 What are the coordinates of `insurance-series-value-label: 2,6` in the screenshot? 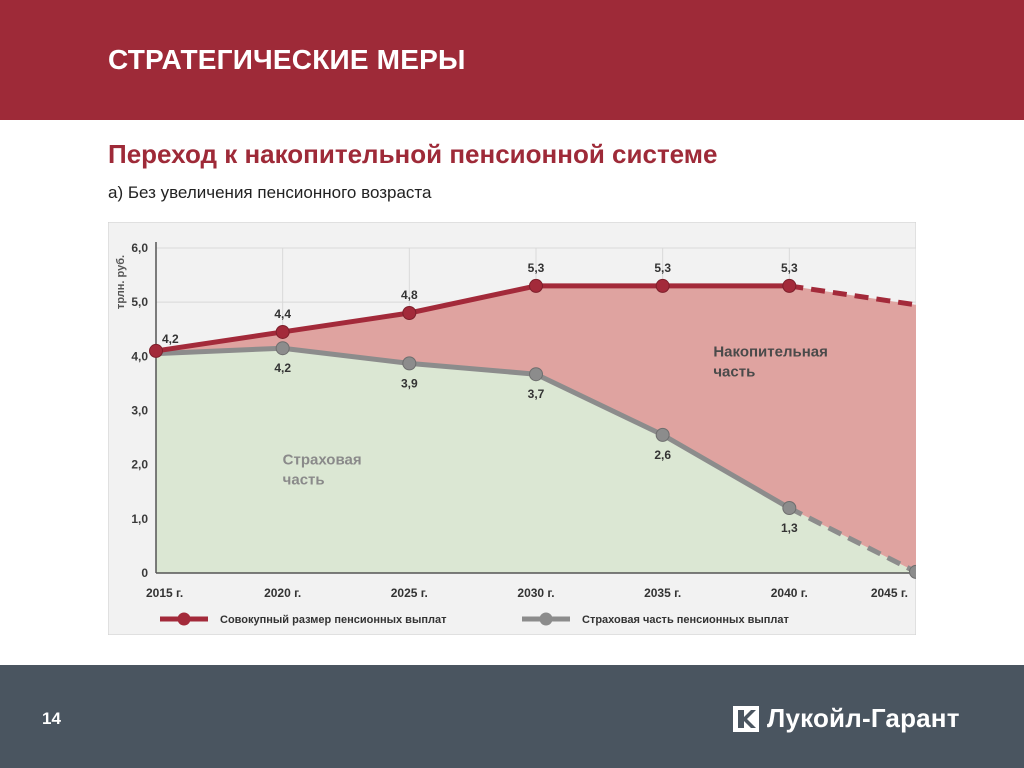 It's located at (662, 455).